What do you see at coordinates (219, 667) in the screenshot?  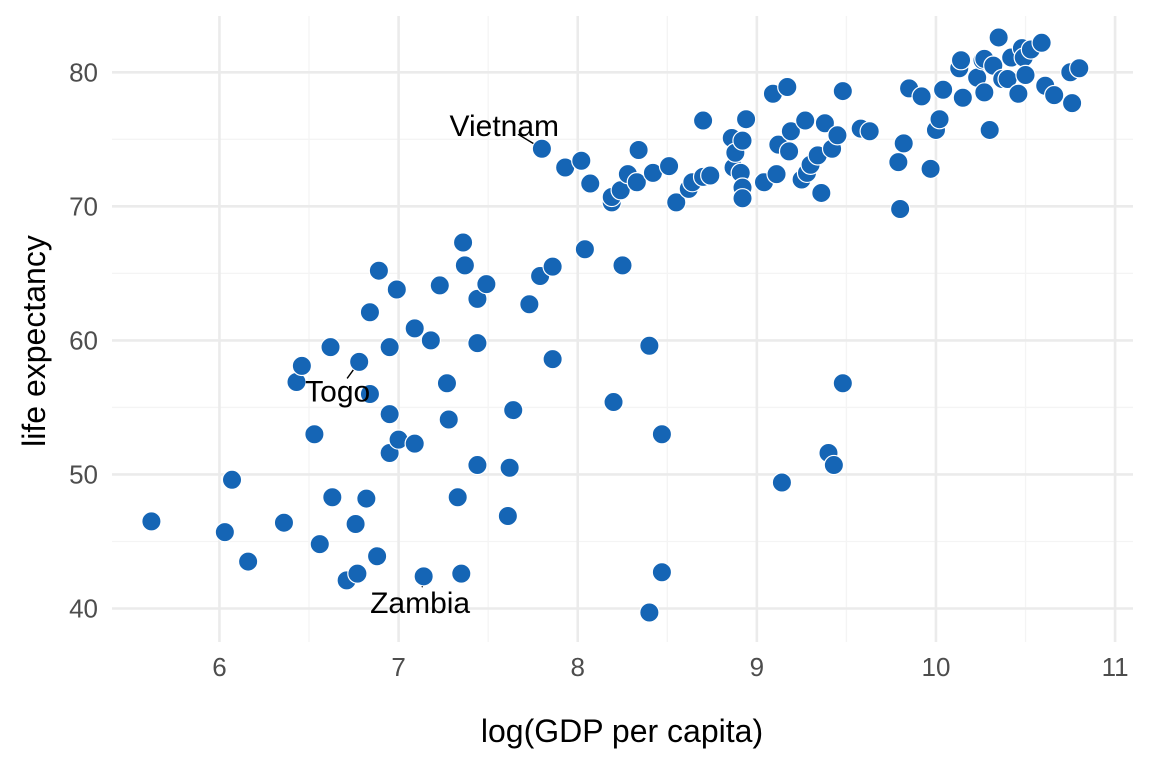 I see `x-tick-label: 6` at bounding box center [219, 667].